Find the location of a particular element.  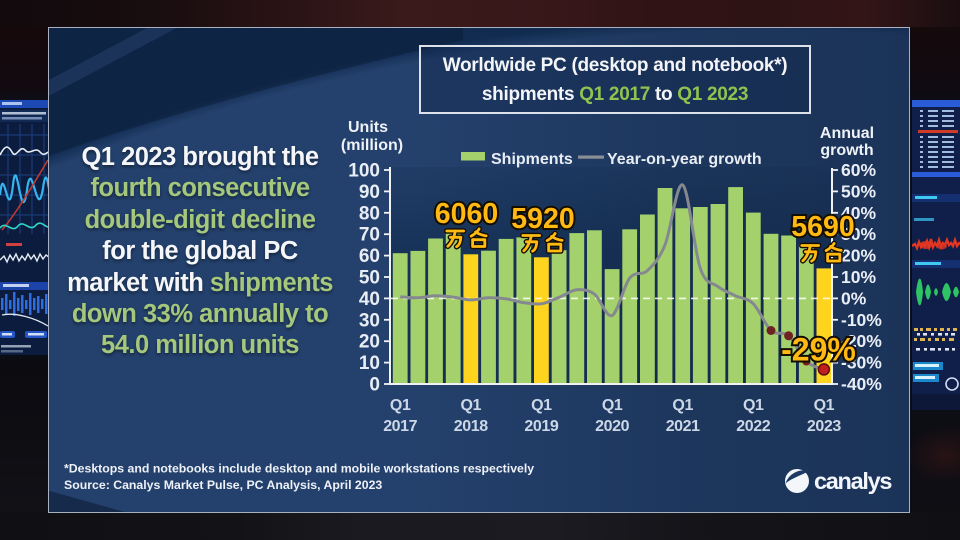

svg-text: Units is located at coordinates (368, 127).